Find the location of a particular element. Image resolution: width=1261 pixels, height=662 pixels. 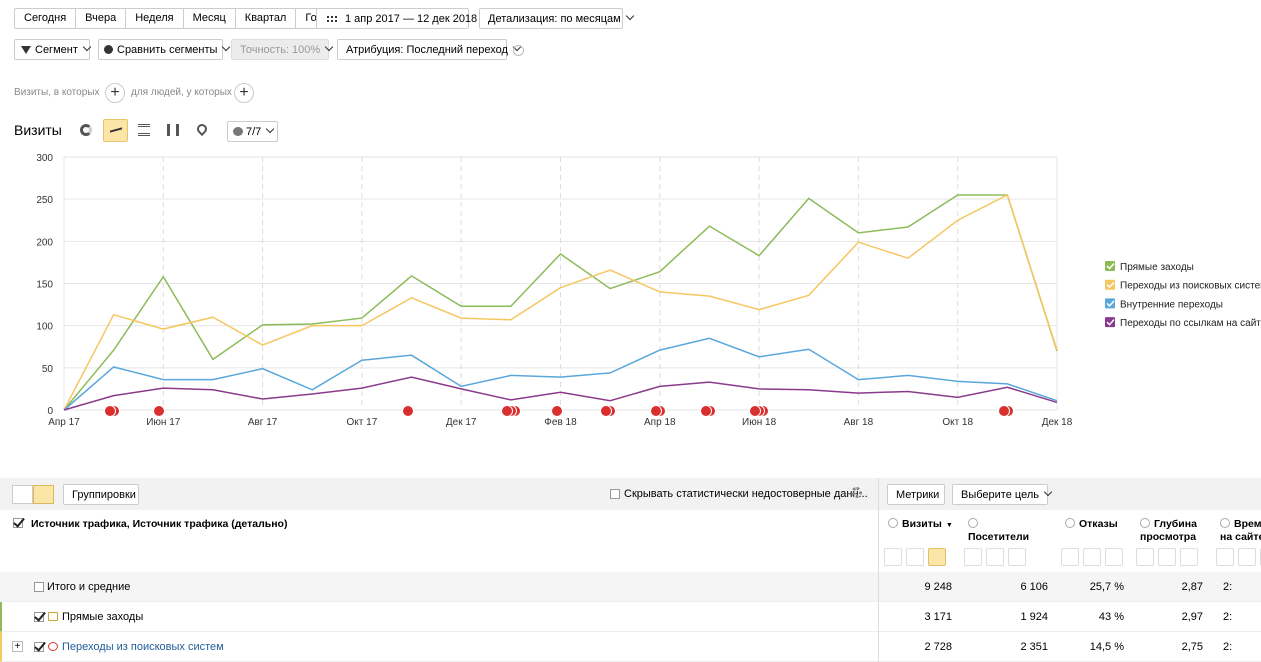

x-tick-label: Июн 17 is located at coordinates (163, 422).